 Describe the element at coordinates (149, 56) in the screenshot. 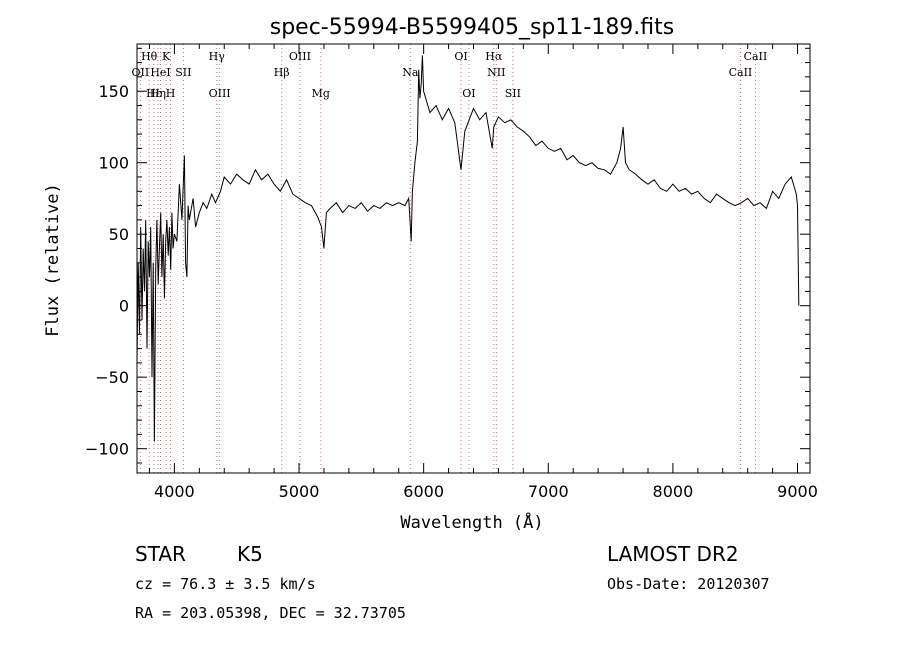

I see `line-marker-label: Hθ` at that location.